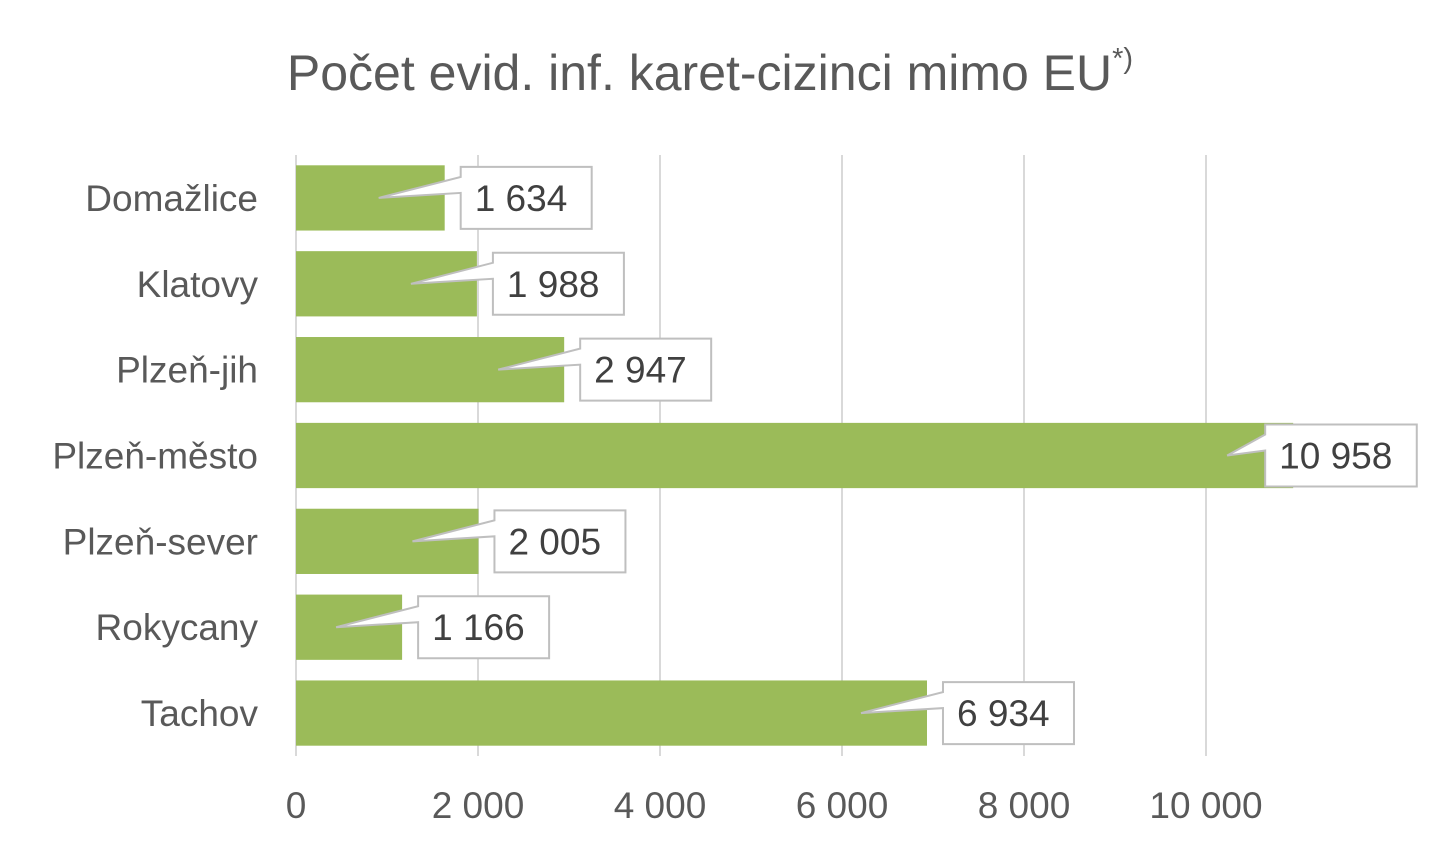  What do you see at coordinates (699, 73) in the screenshot?
I see `chart-title-main: Počet evid. inf. karet-cizinci mimo EU` at bounding box center [699, 73].